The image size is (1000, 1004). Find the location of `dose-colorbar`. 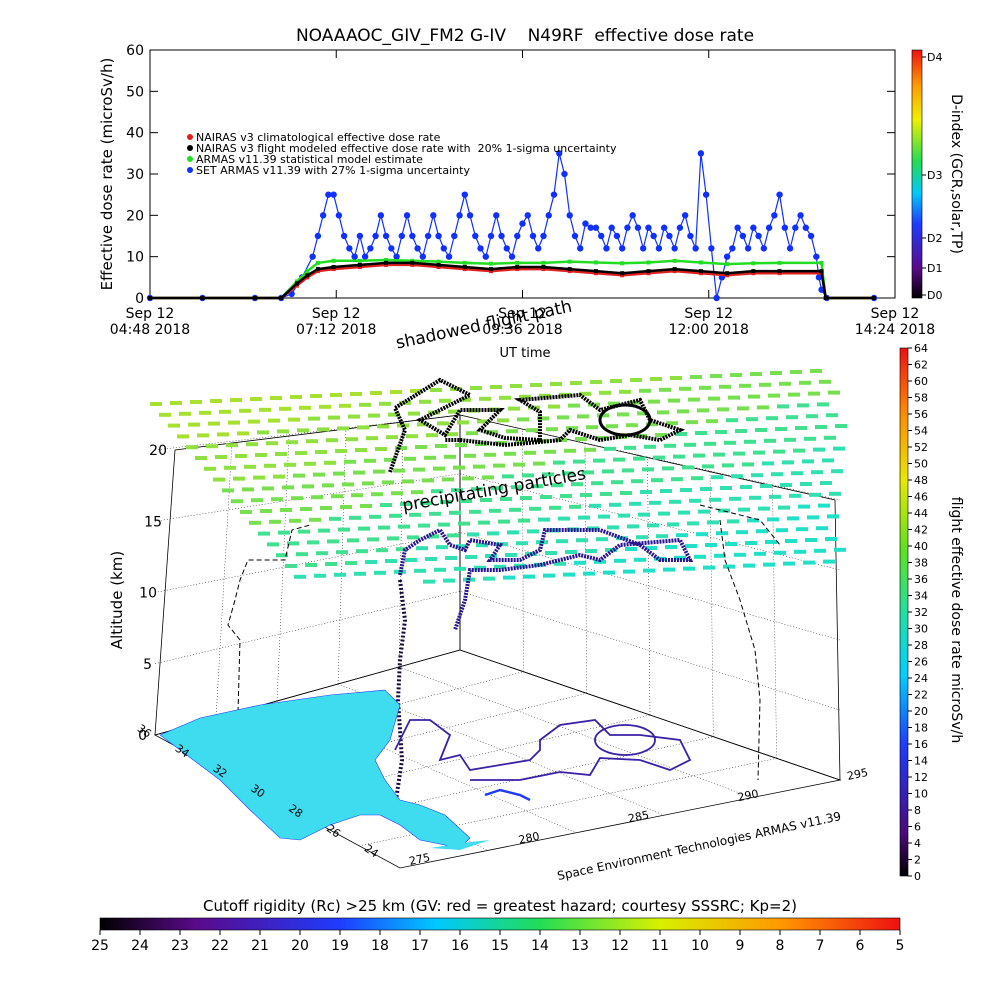

dose-colorbar is located at coordinates (904, 612).